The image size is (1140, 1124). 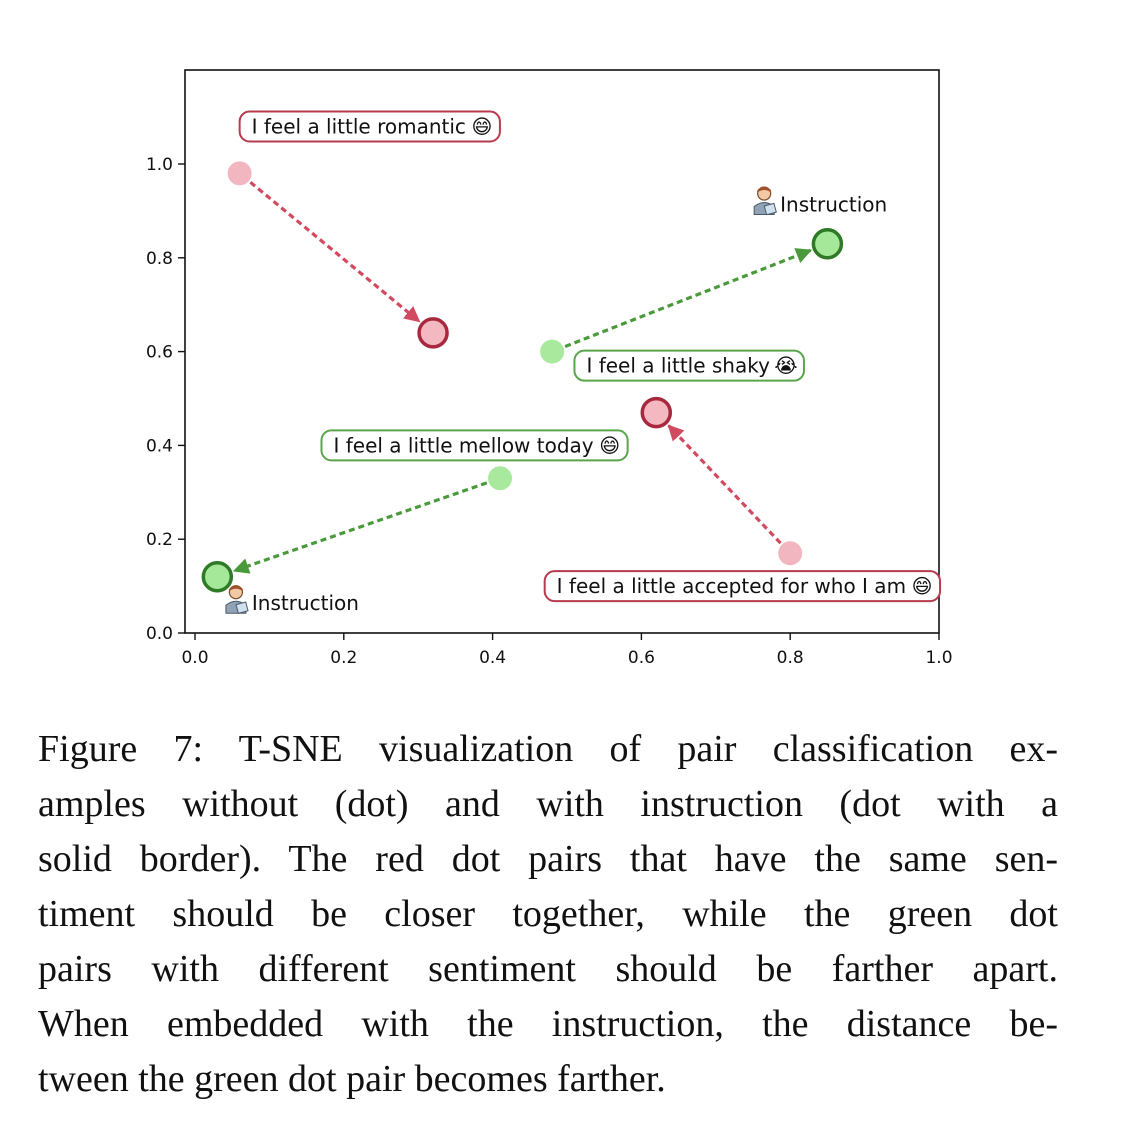 I want to click on annotation-text: I feel a little shaky, so click(x=678, y=366).